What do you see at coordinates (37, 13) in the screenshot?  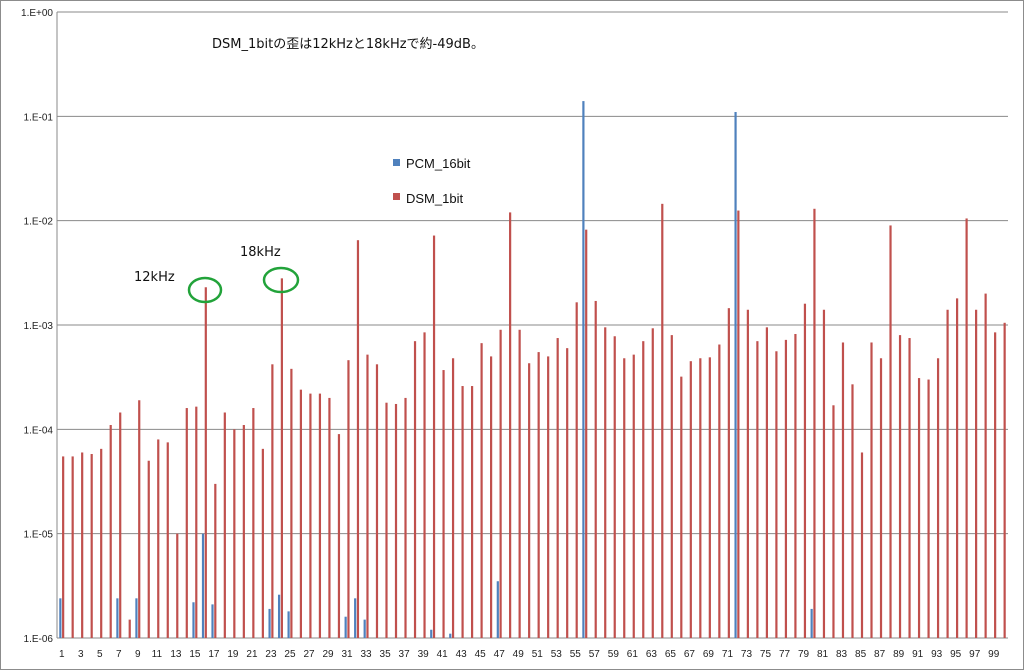 I see `y-tick-label: 1.E+00` at bounding box center [37, 13].